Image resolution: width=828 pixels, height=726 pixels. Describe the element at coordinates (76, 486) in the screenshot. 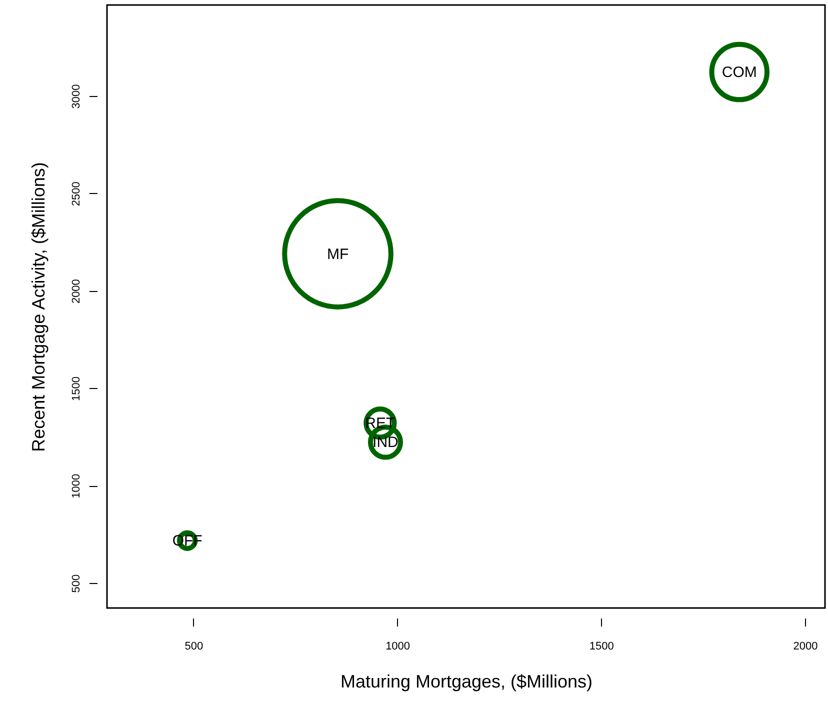

I see `y-tick-label: 1000` at that location.